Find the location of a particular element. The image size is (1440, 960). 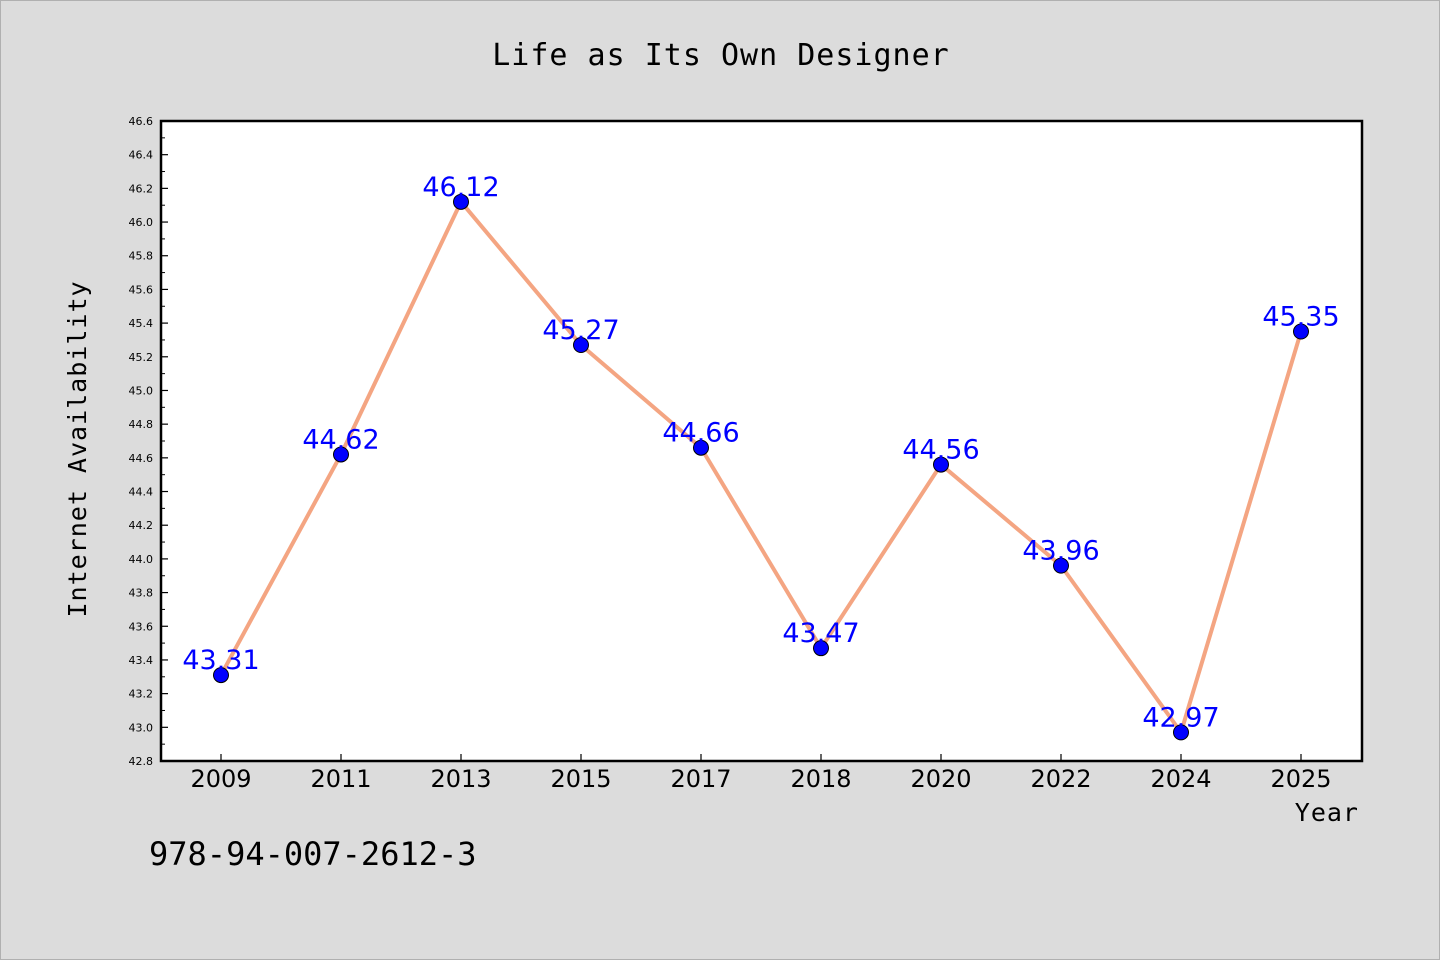

data-label: 44.62 is located at coordinates (340, 439).